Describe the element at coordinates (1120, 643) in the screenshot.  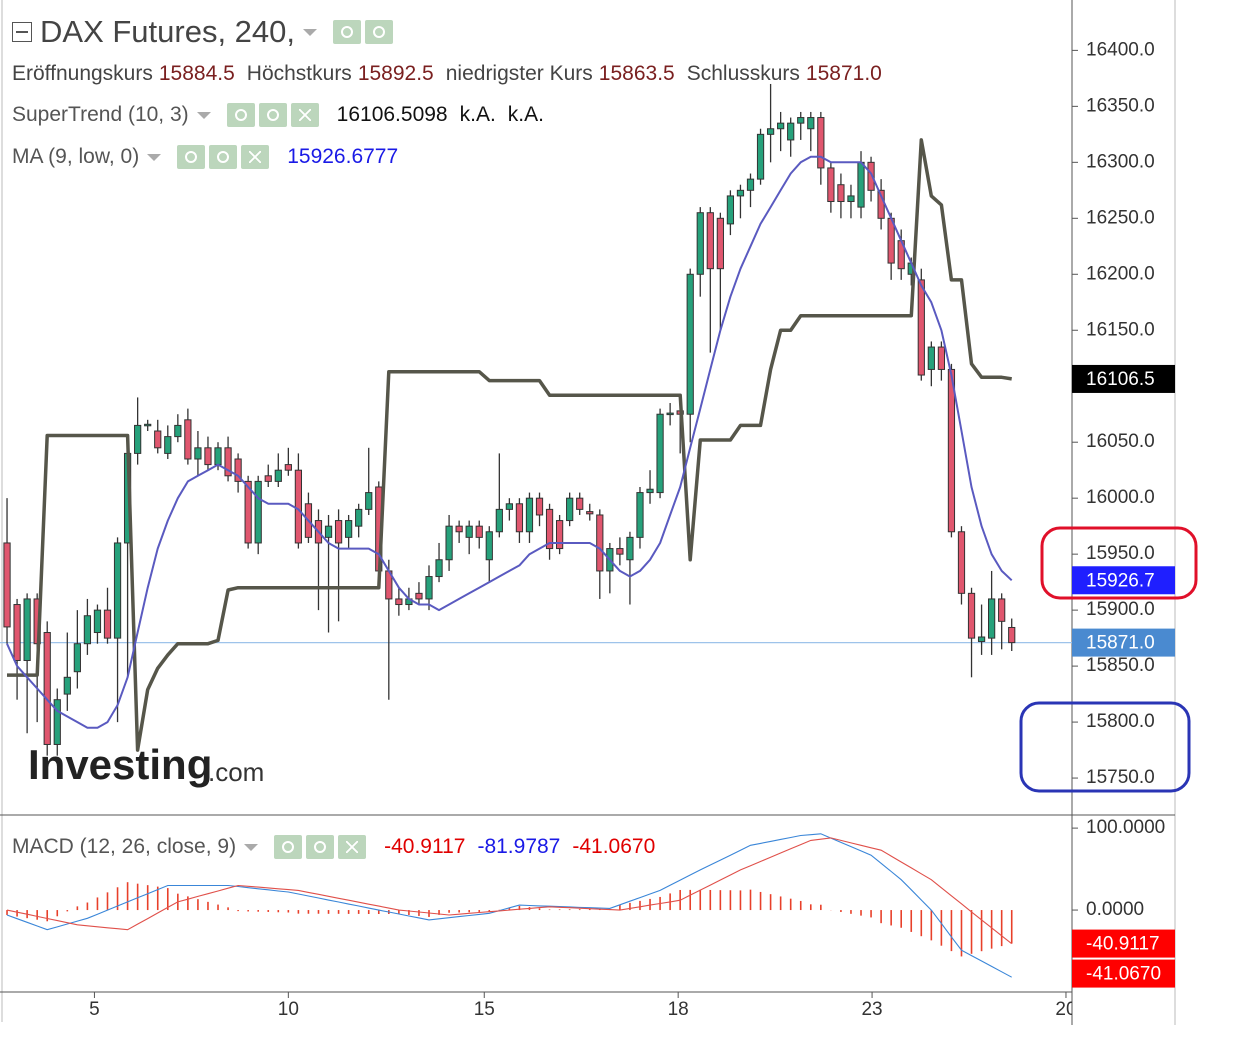
I see `price-flag-label: 15871.0` at that location.